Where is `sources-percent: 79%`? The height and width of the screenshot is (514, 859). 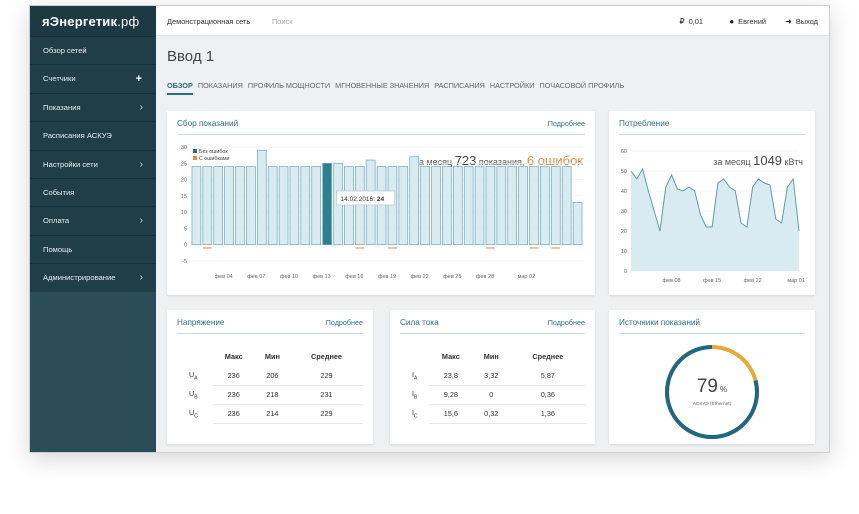 sources-percent: 79% is located at coordinates (712, 386).